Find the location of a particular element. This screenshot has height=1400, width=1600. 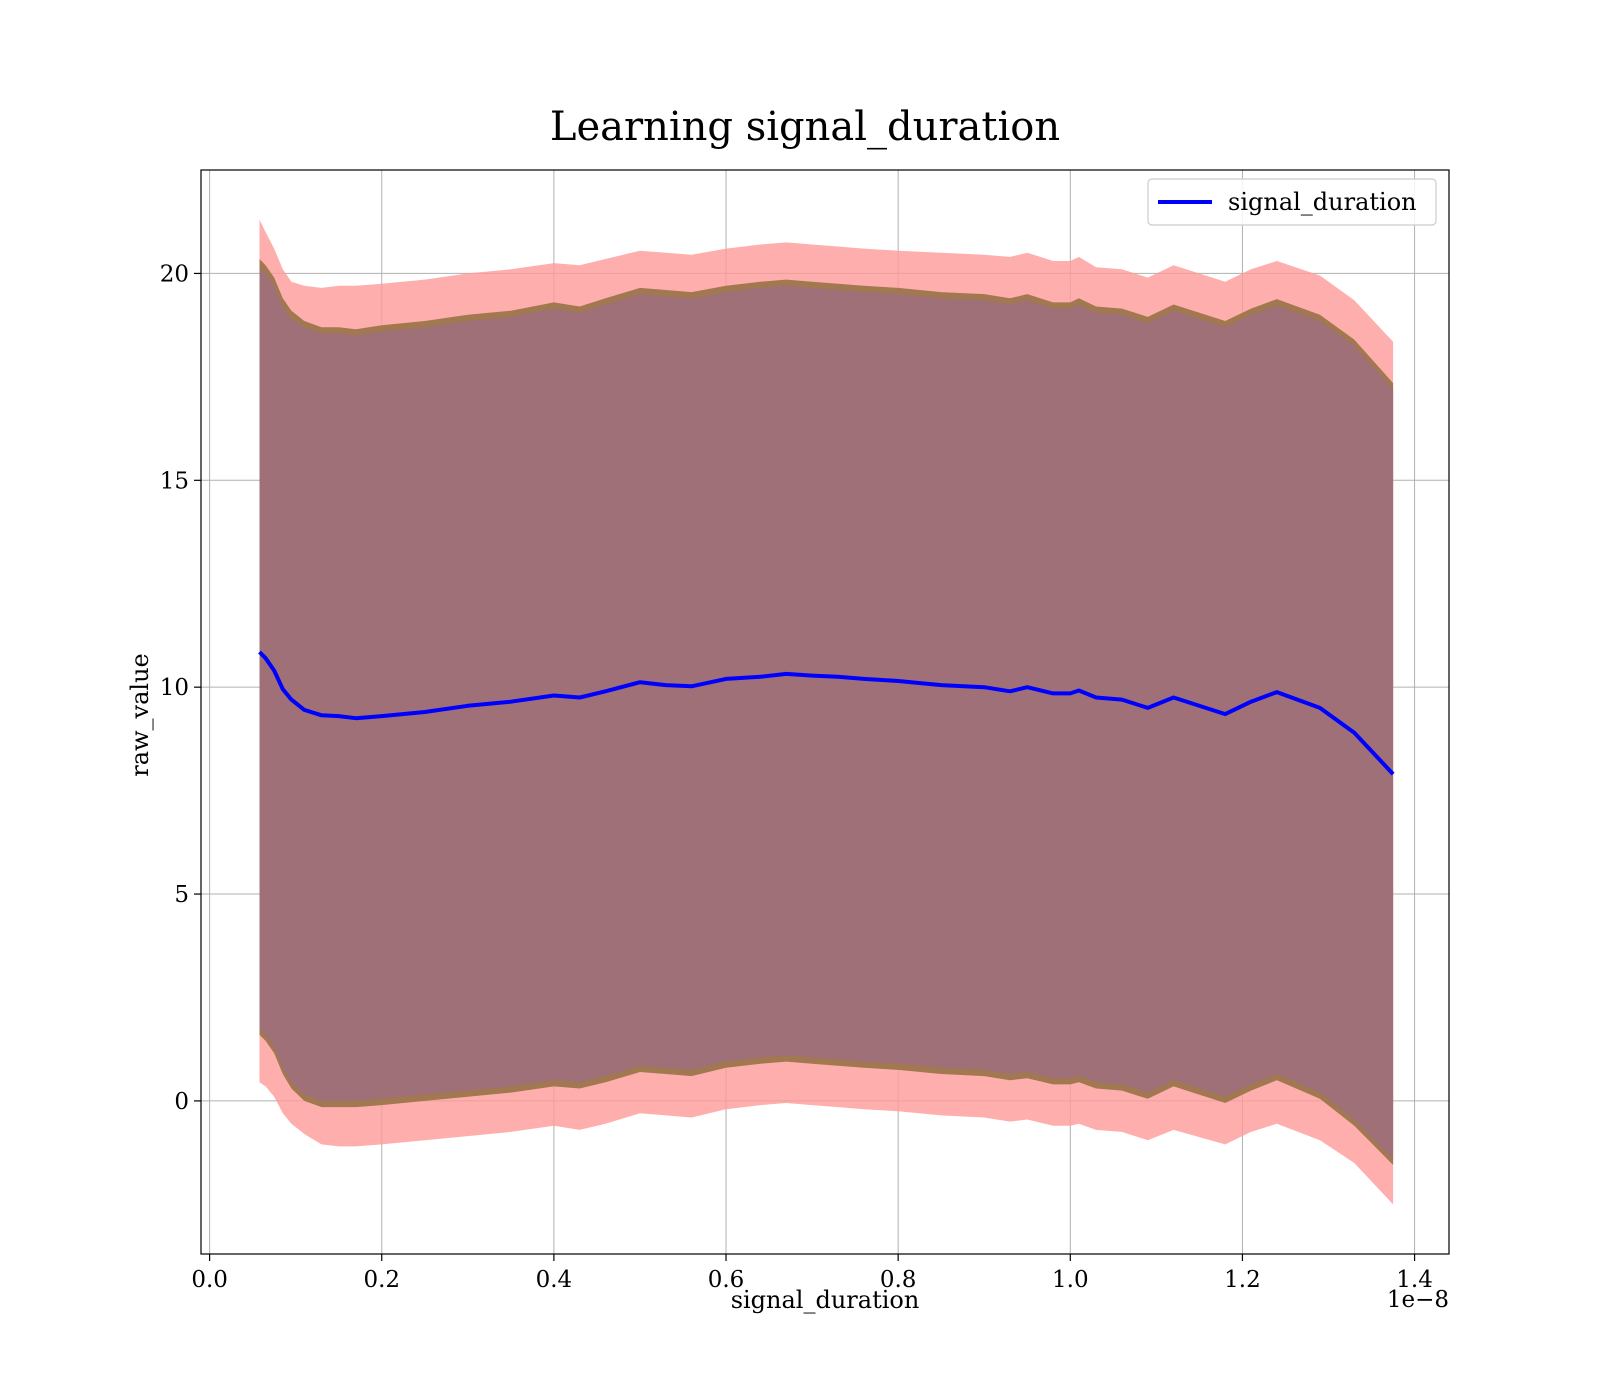

x-tick-label: 1.2 is located at coordinates (1242, 1280).